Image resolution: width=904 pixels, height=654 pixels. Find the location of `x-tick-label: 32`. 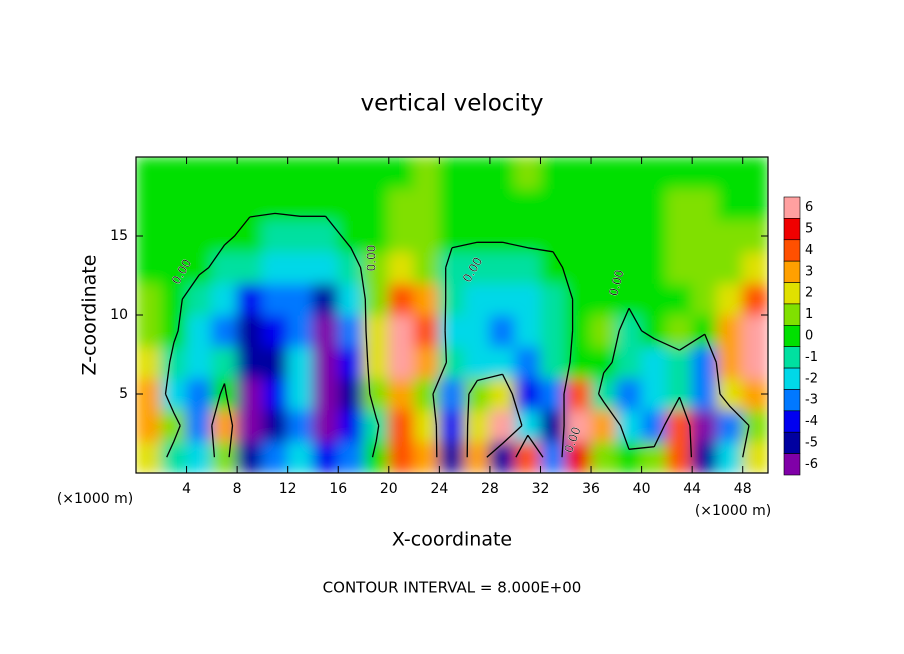

x-tick-label: 32 is located at coordinates (541, 489).